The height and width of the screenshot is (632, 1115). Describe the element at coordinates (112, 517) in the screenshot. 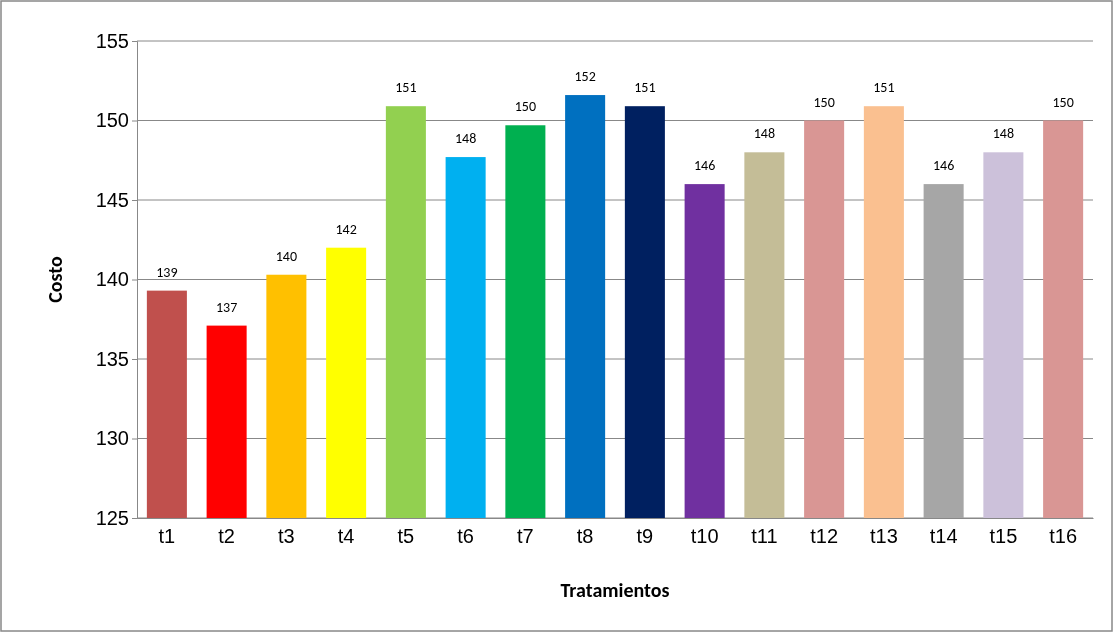

I see `y-tick-label: 125` at that location.